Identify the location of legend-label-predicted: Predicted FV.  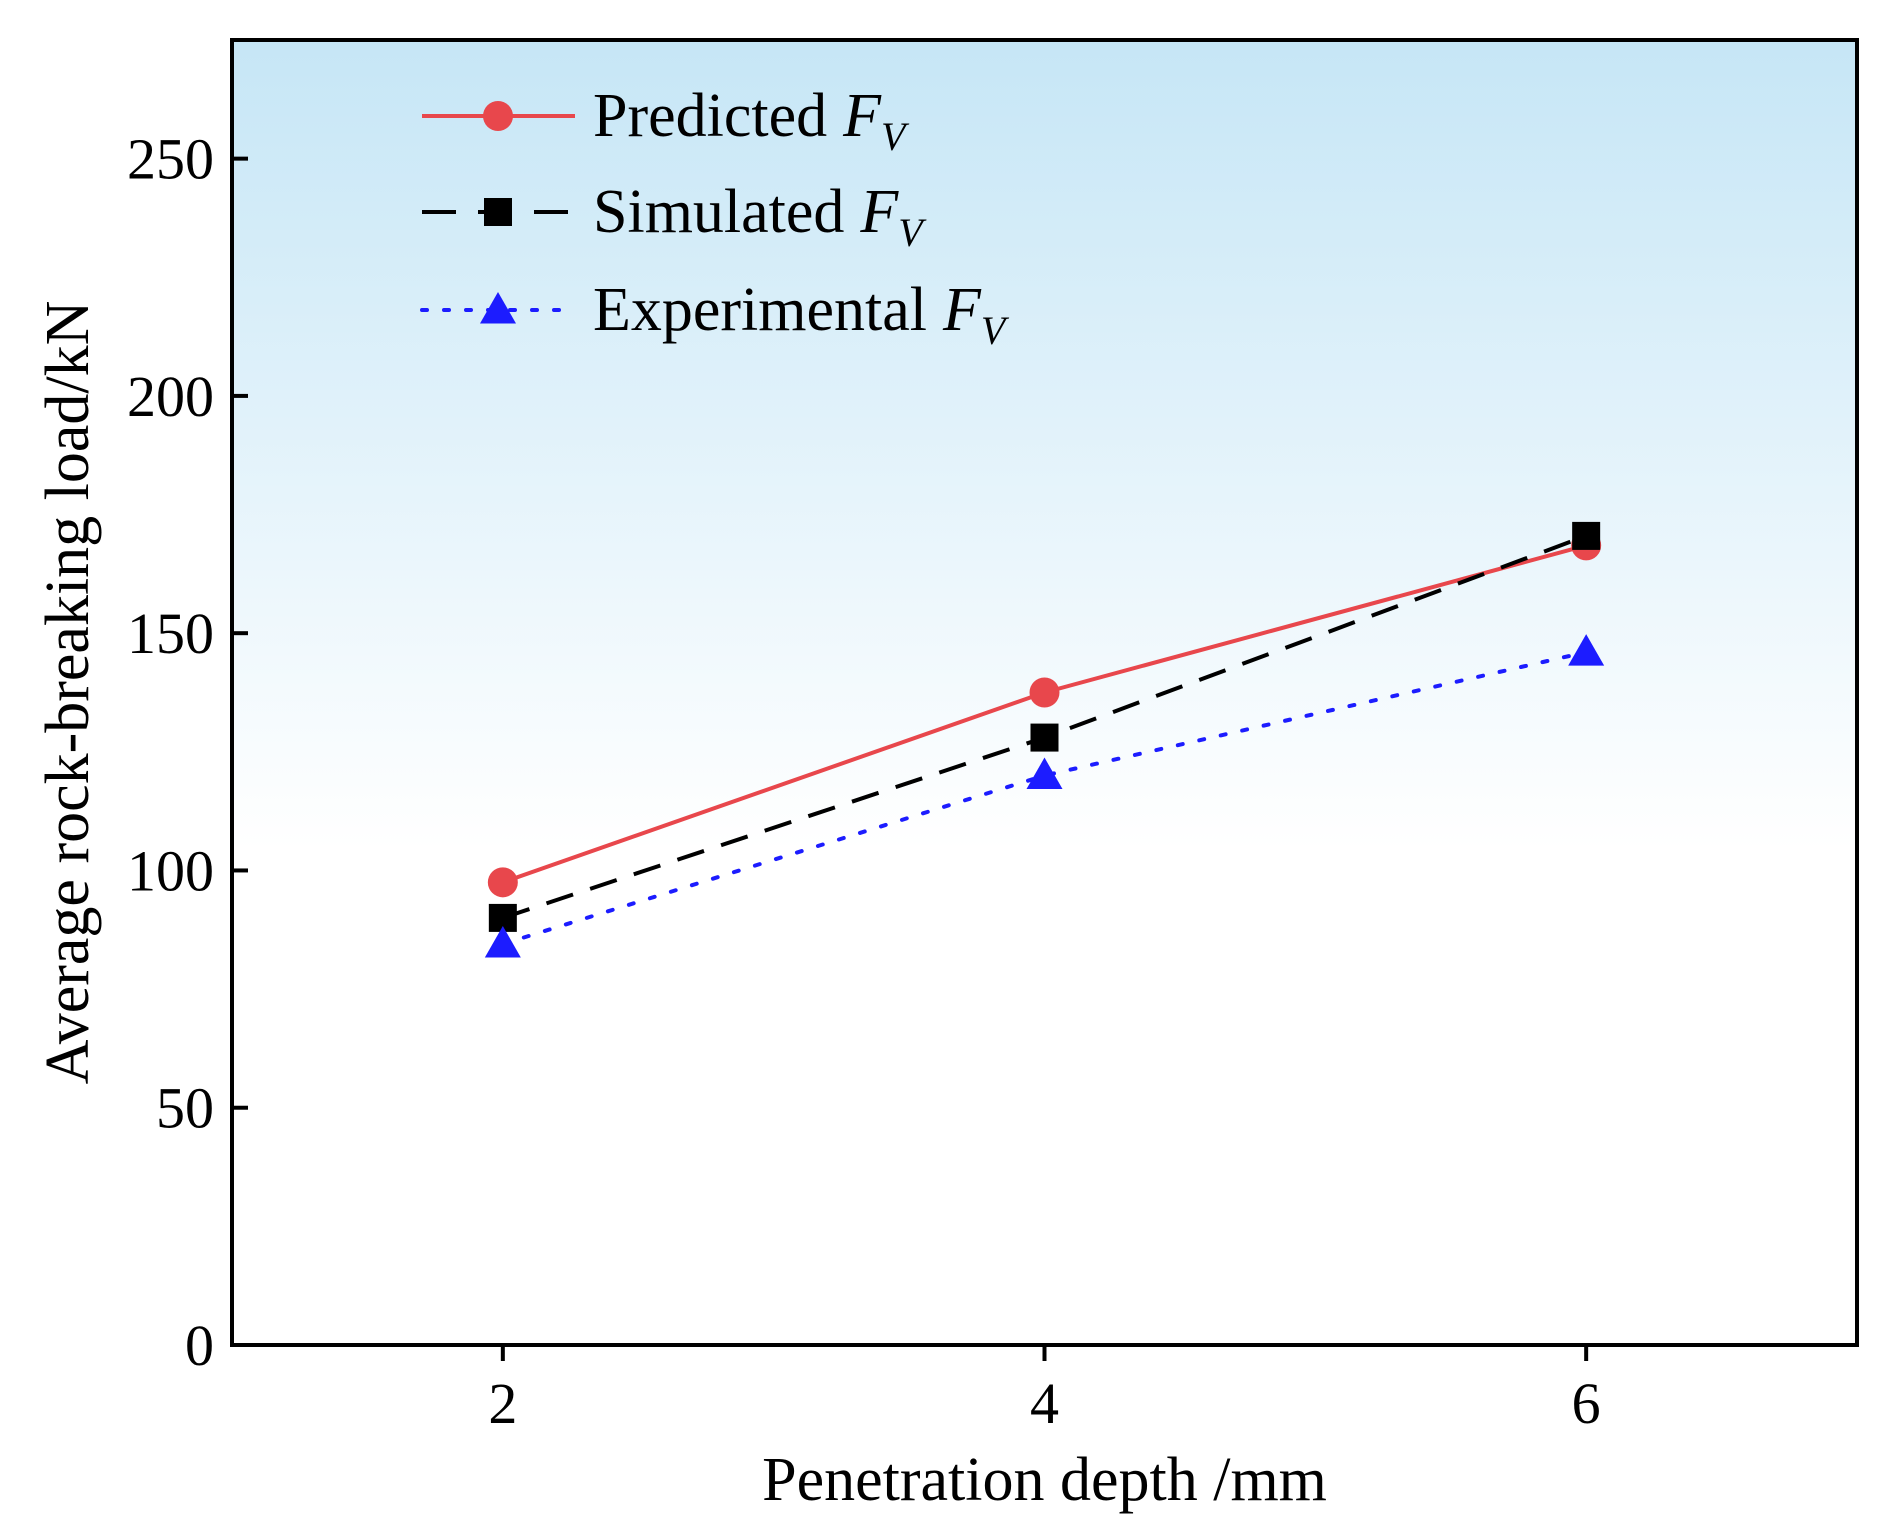
(751, 120).